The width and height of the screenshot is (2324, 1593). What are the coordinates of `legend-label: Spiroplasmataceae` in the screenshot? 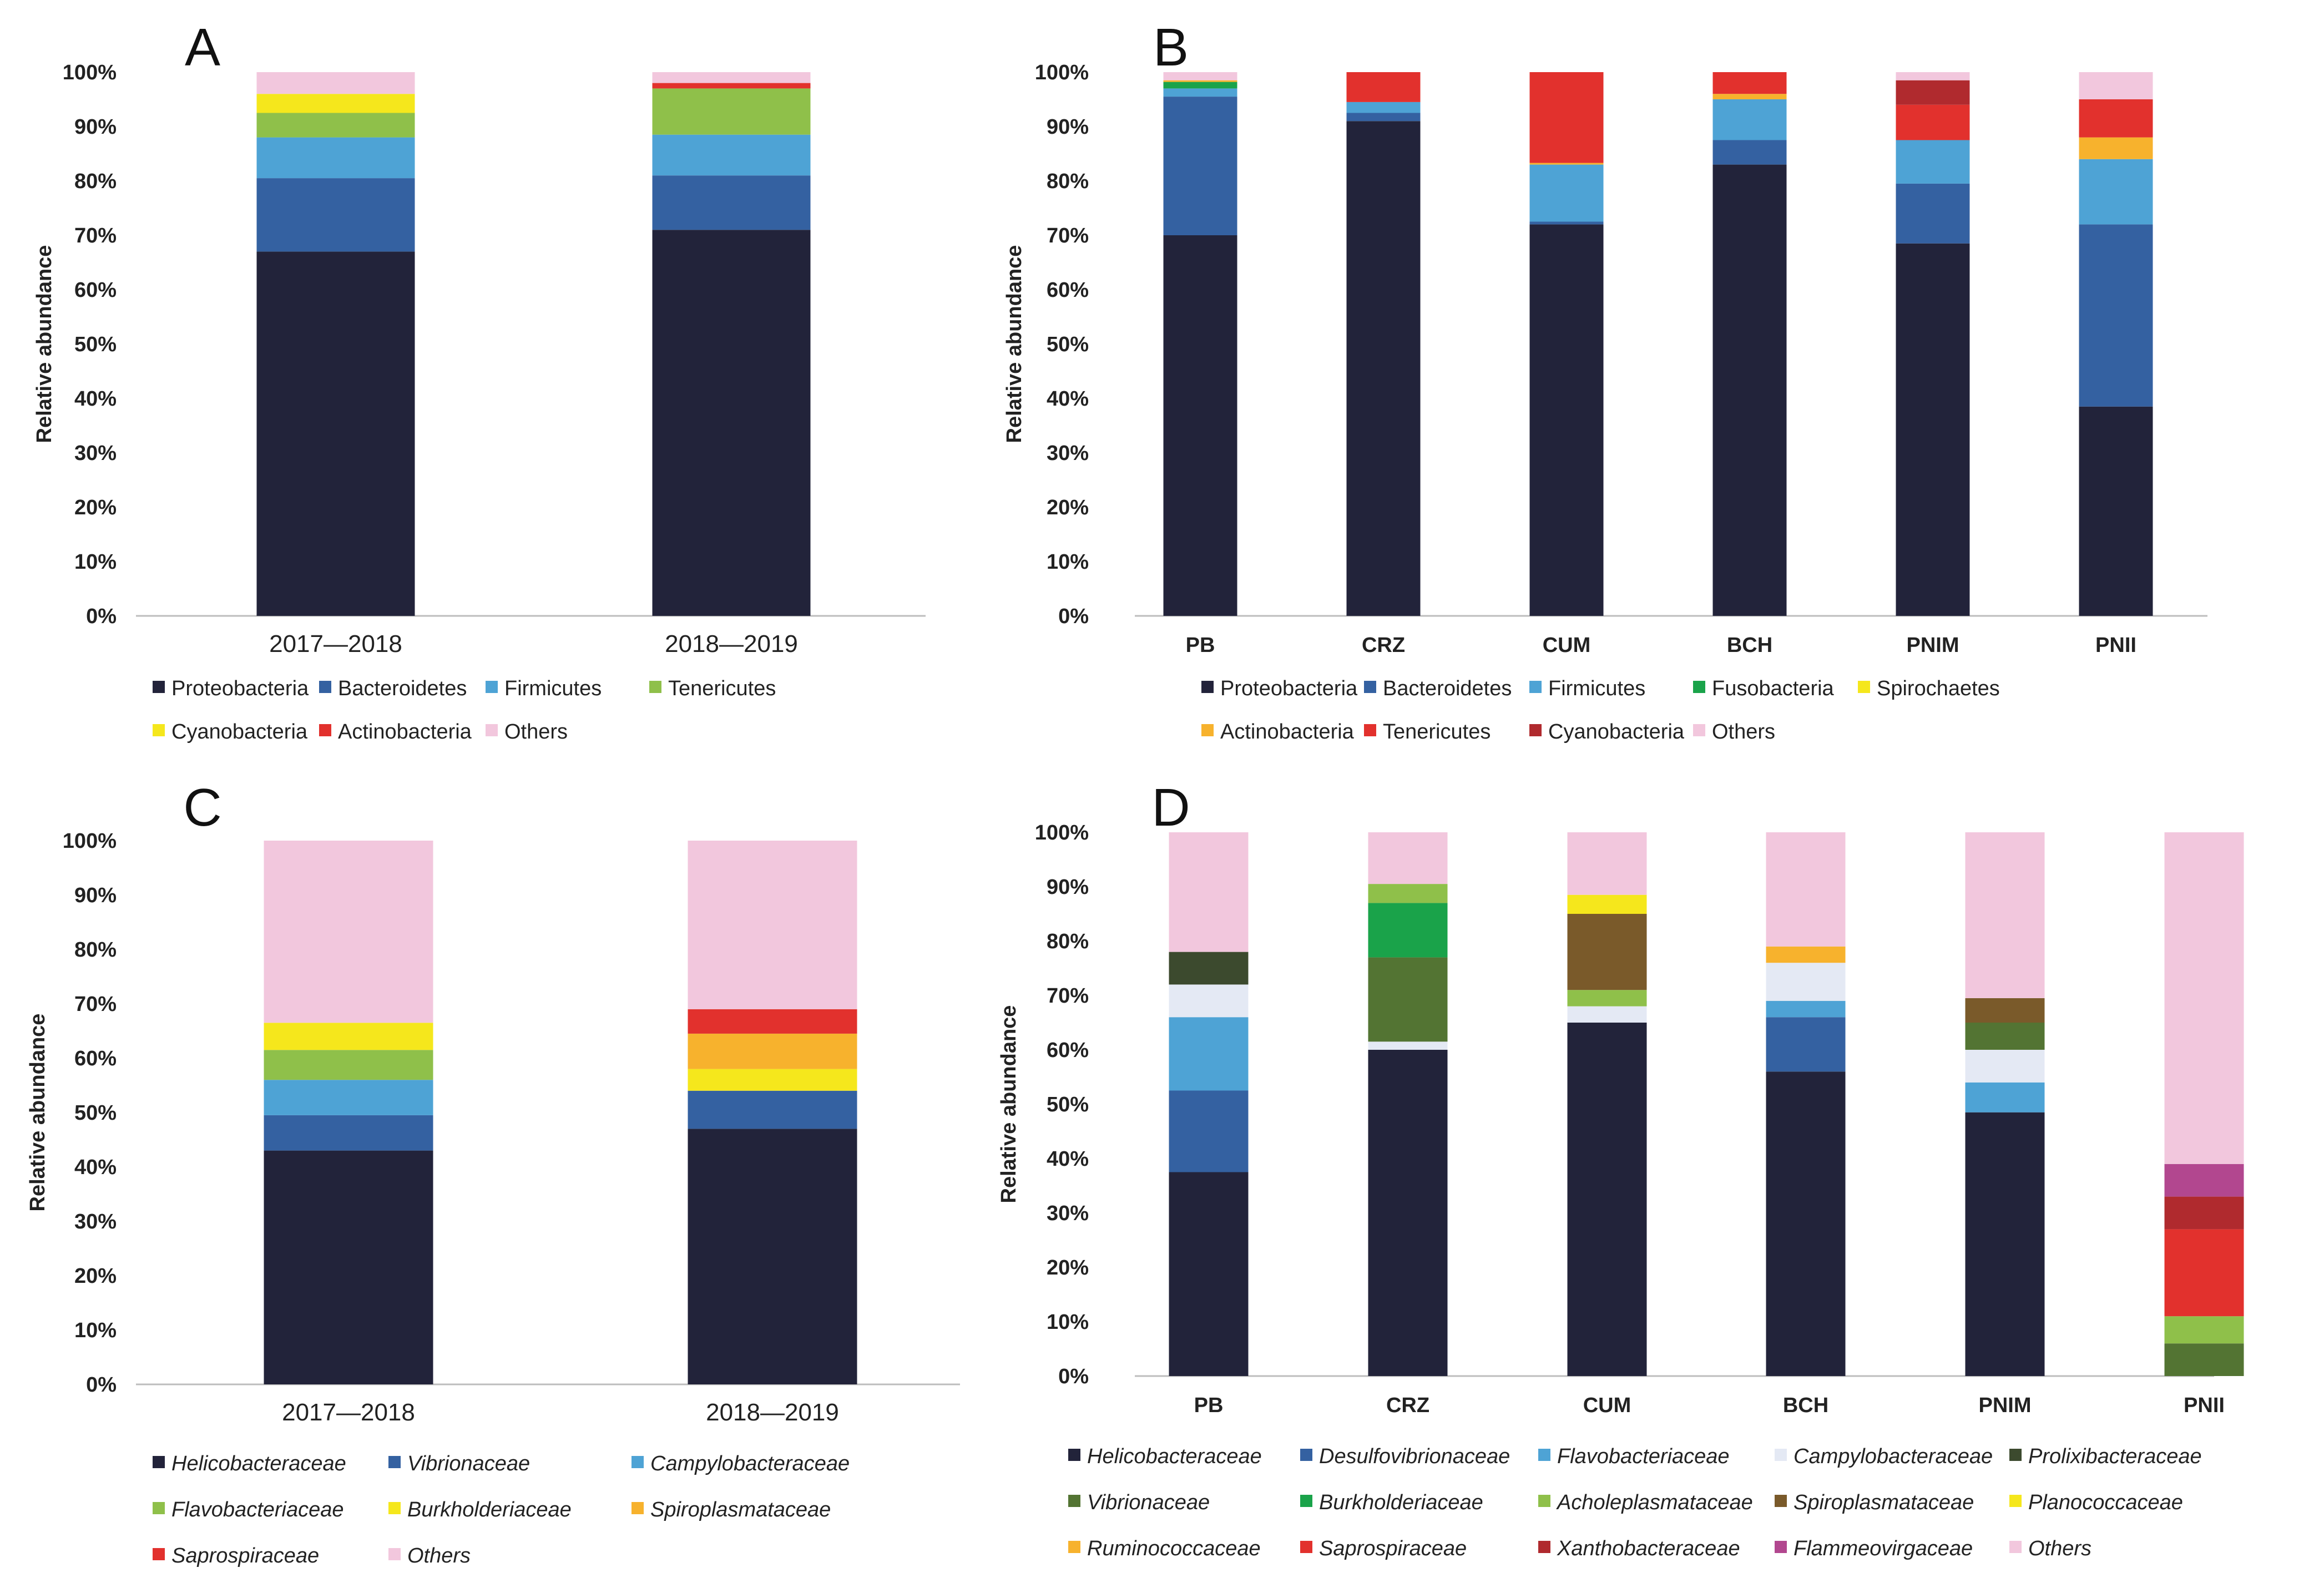 It's located at (740, 1509).